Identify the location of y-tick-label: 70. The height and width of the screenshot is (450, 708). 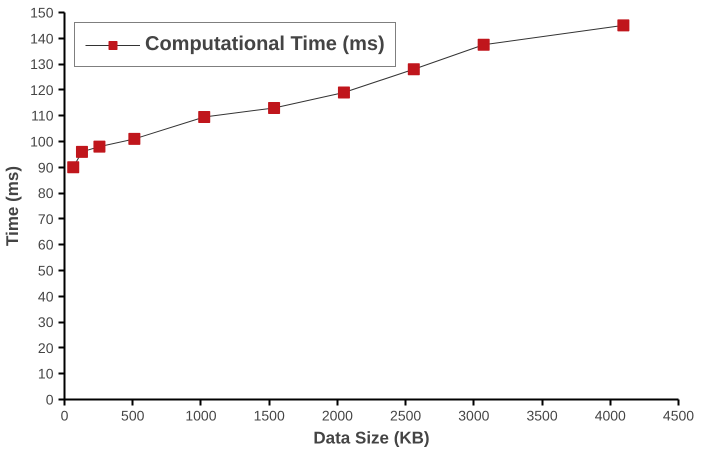
(46, 218).